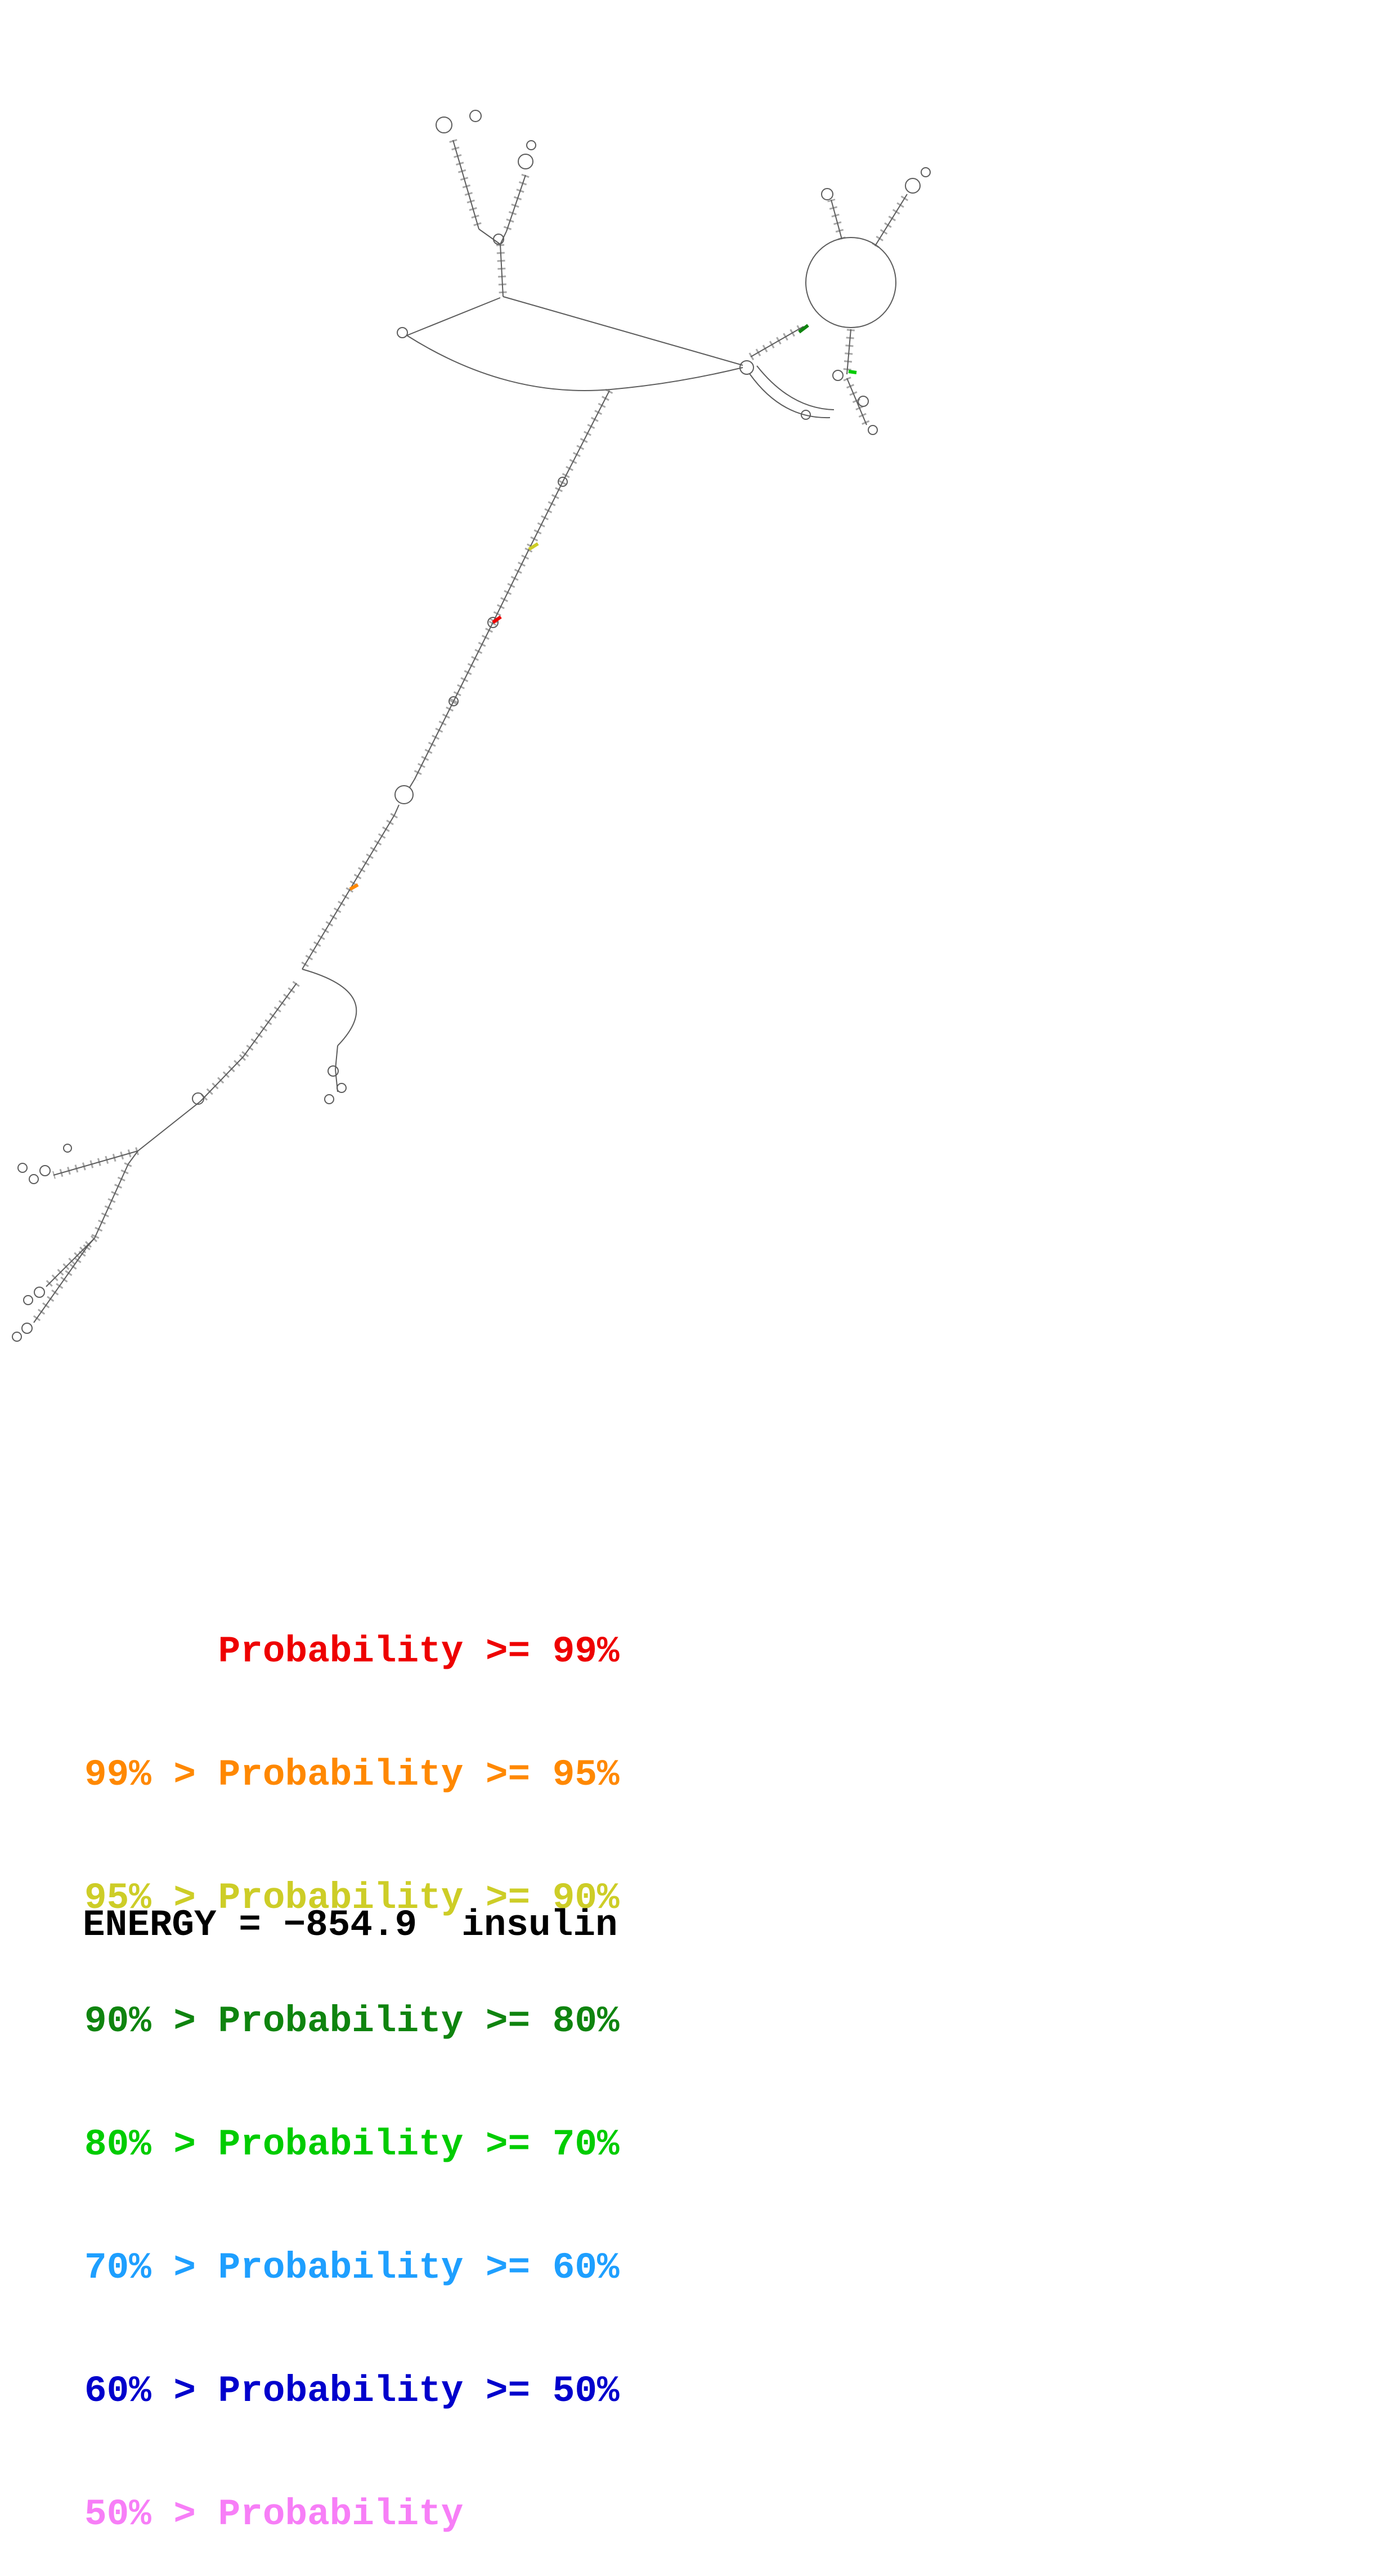 The width and height of the screenshot is (1395, 2576). What do you see at coordinates (603, 607) in the screenshot?
I see `probability-marks` at bounding box center [603, 607].